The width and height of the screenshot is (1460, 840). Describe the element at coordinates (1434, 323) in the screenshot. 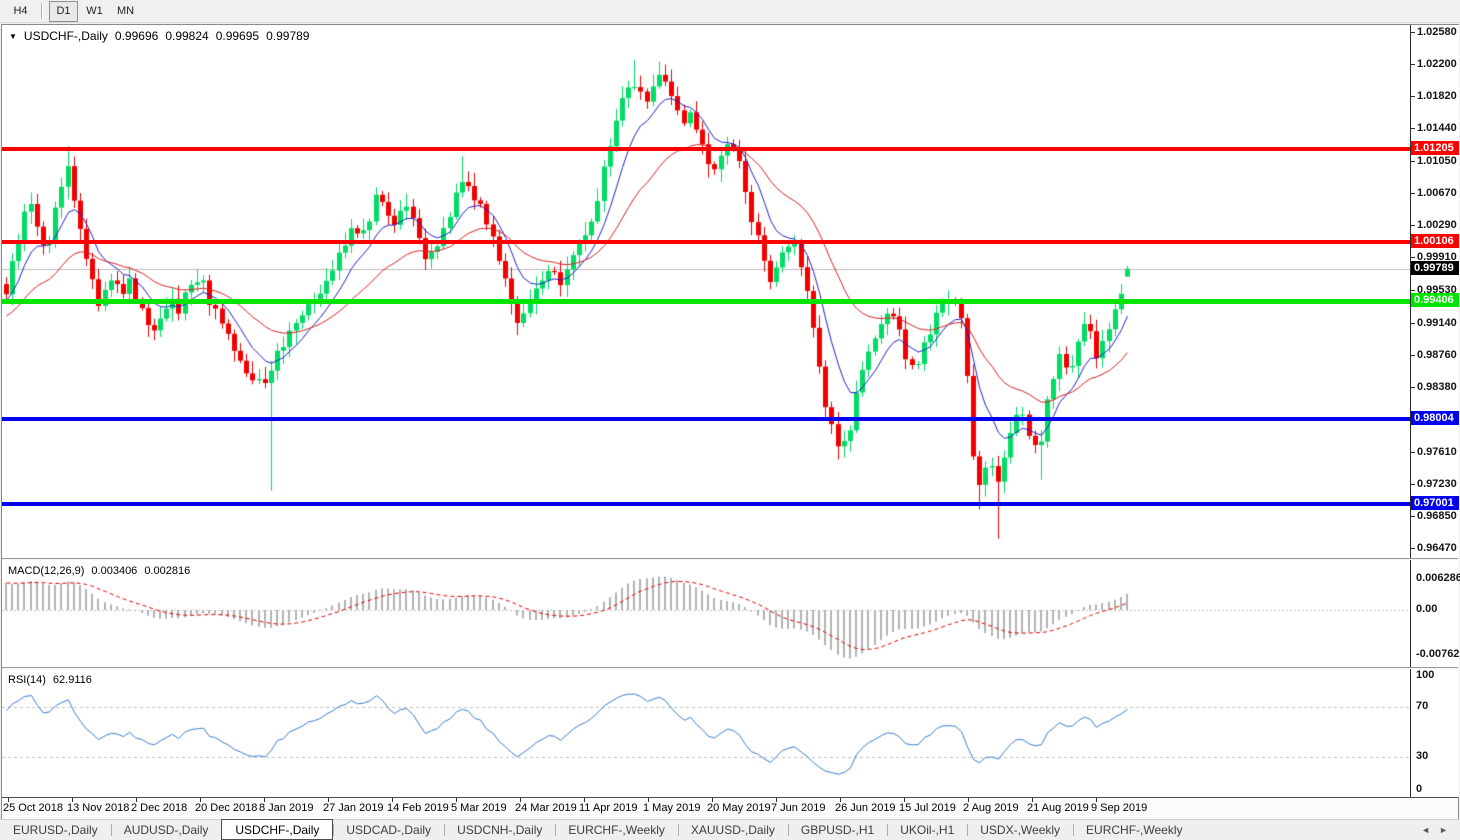

I see `price-tick-0.99140: 0.99140` at that location.